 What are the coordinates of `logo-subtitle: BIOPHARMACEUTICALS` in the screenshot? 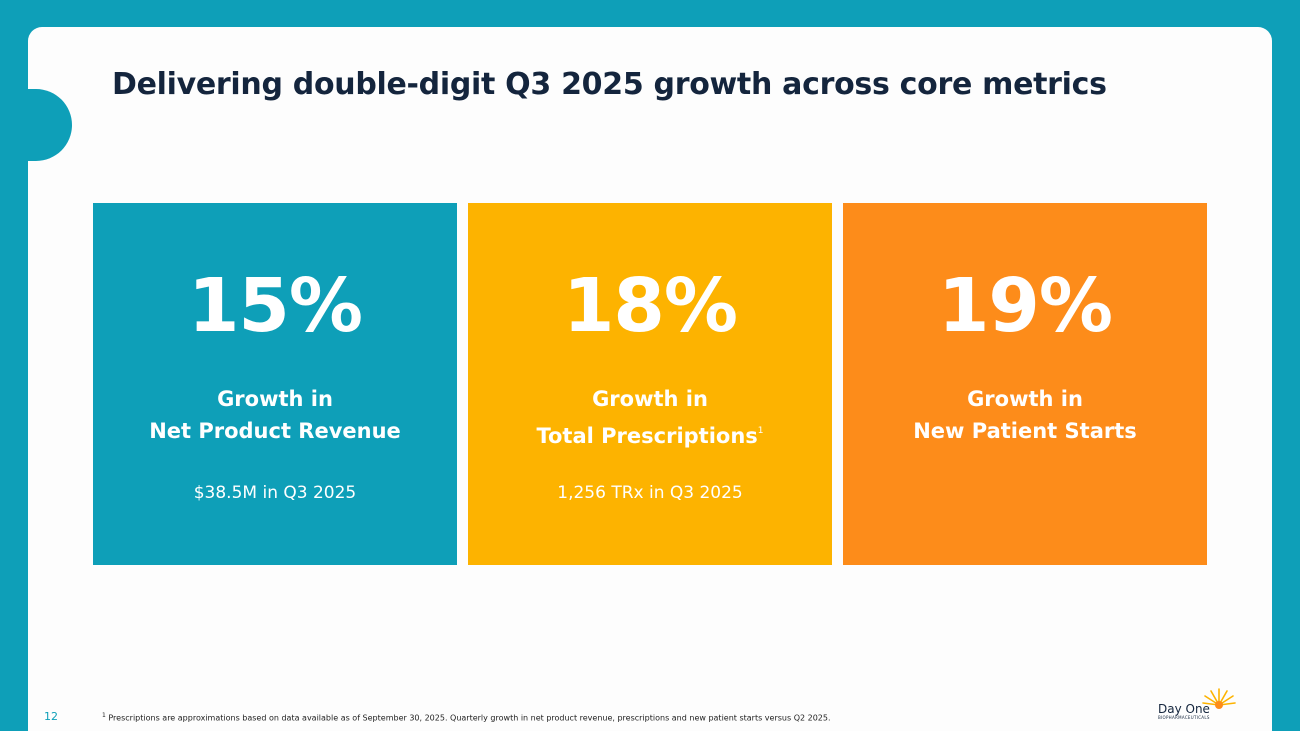 It's located at (1184, 717).